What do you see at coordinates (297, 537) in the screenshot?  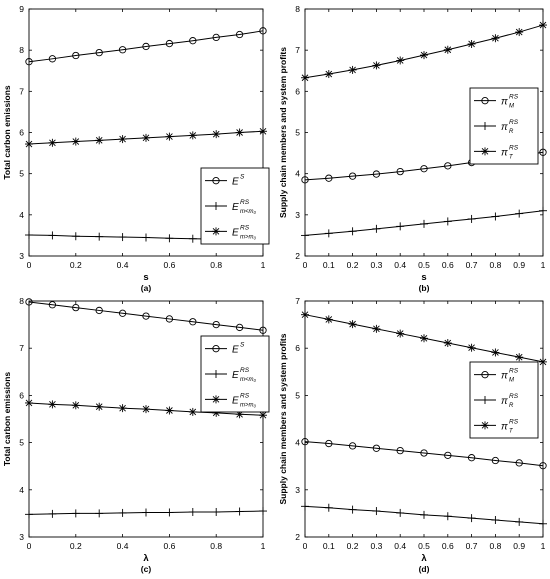 I see `y-tick-label: 2` at bounding box center [297, 537].